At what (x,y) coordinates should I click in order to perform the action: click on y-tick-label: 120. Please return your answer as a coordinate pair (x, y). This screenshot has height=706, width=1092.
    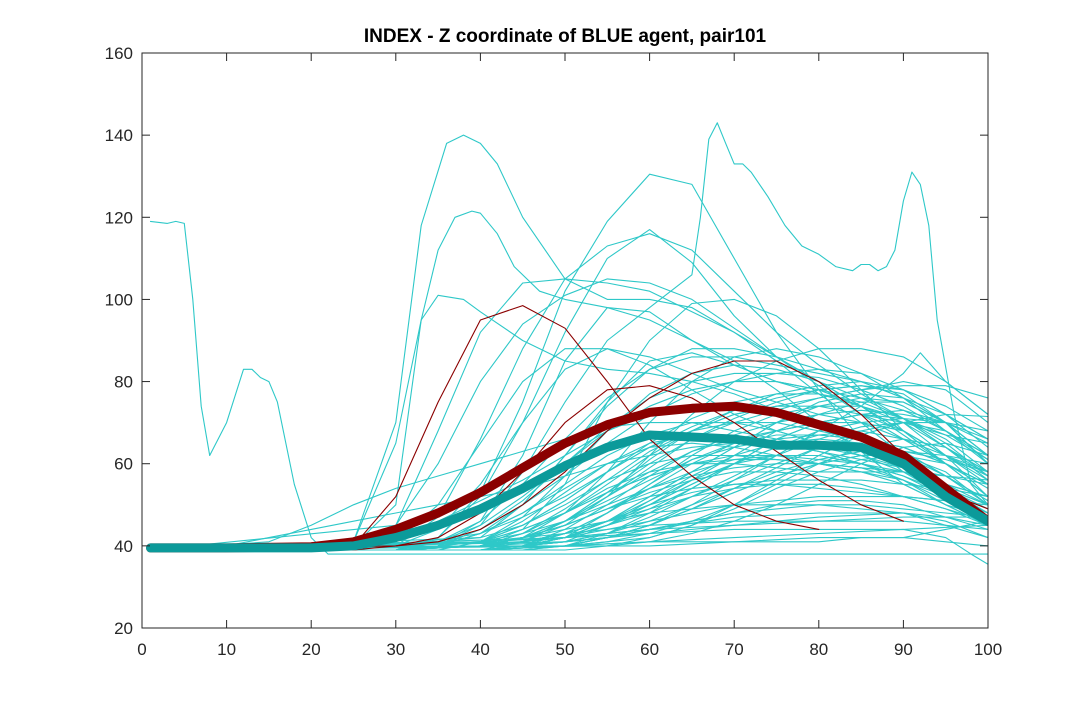
    Looking at the image, I should click on (119, 217).